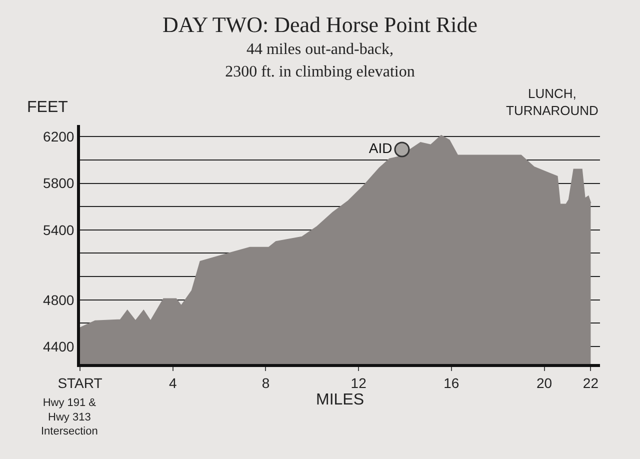 This screenshot has width=640, height=459. What do you see at coordinates (590, 382) in the screenshot?
I see `x-tick-label: 22` at bounding box center [590, 382].